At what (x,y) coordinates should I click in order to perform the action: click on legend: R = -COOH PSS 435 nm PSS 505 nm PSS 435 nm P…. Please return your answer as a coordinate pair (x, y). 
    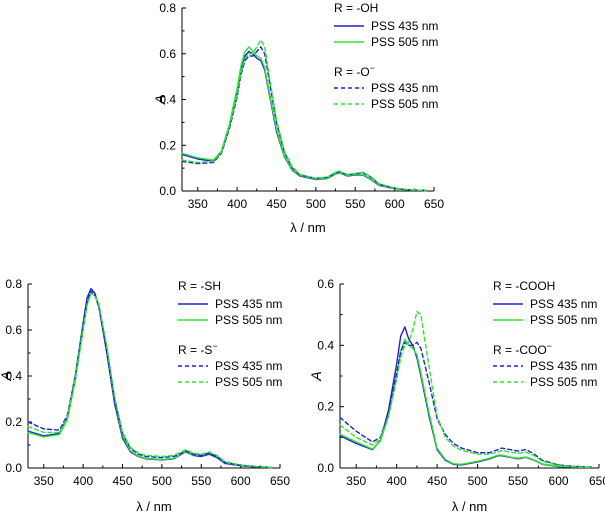
    Looking at the image, I should click on (545, 334).